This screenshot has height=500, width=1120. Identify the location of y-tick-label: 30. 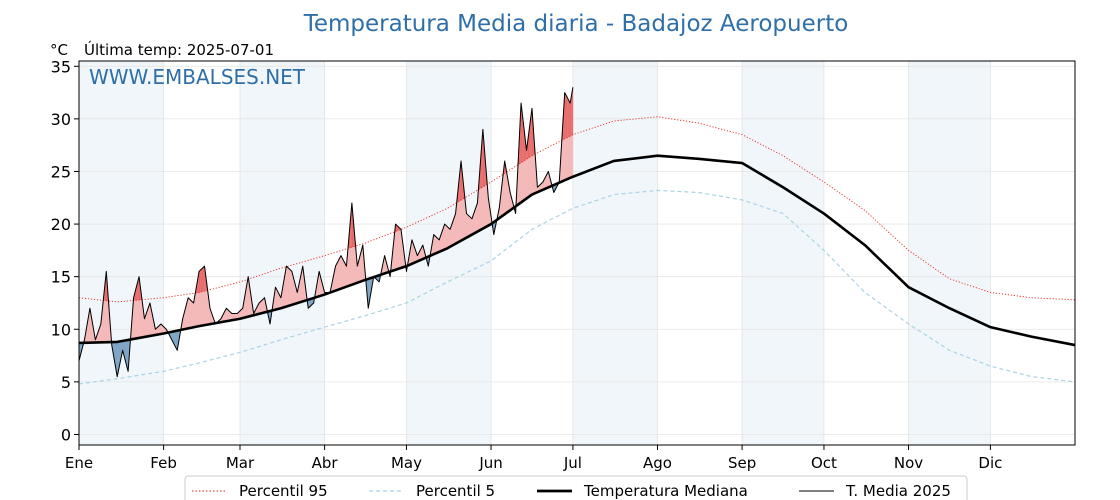
(61, 119).